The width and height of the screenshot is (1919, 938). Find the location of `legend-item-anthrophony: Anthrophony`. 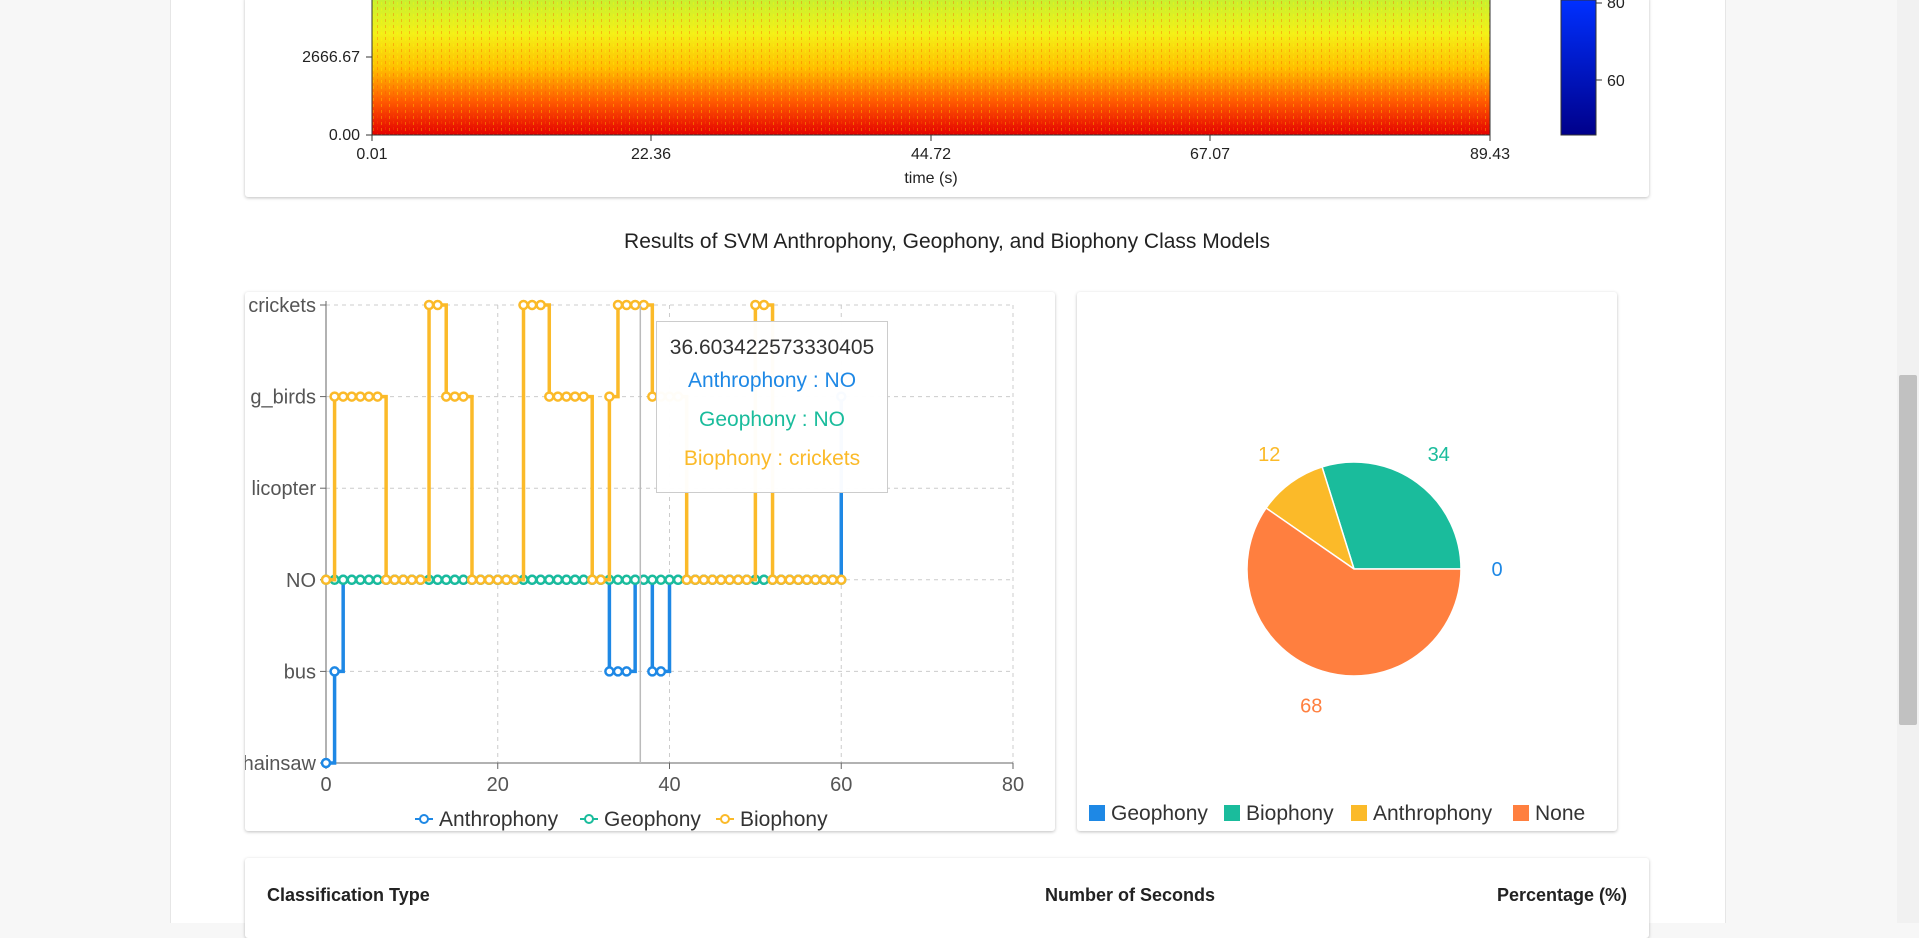

legend-item-anthrophony: Anthrophony is located at coordinates (487, 819).